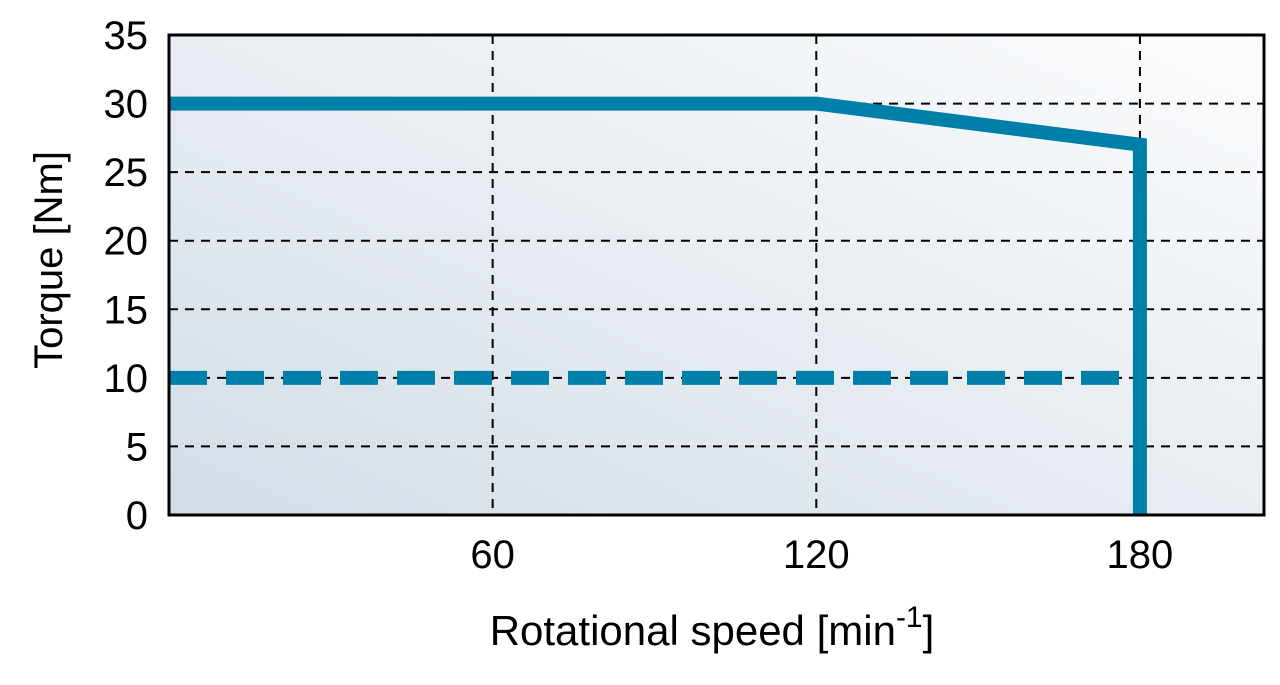  What do you see at coordinates (126, 276) in the screenshot?
I see `y-tick-labels: 0 5 10 15 20 25 30 35` at bounding box center [126, 276].